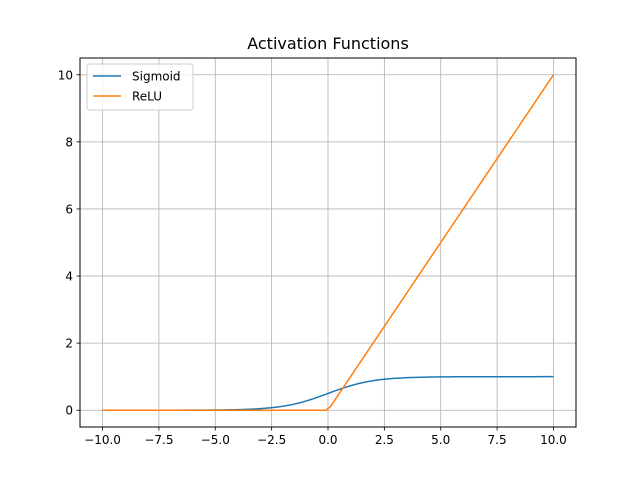  What do you see at coordinates (69, 243) in the screenshot?
I see `y-axis: 0 2 4 6 8 10` at bounding box center [69, 243].